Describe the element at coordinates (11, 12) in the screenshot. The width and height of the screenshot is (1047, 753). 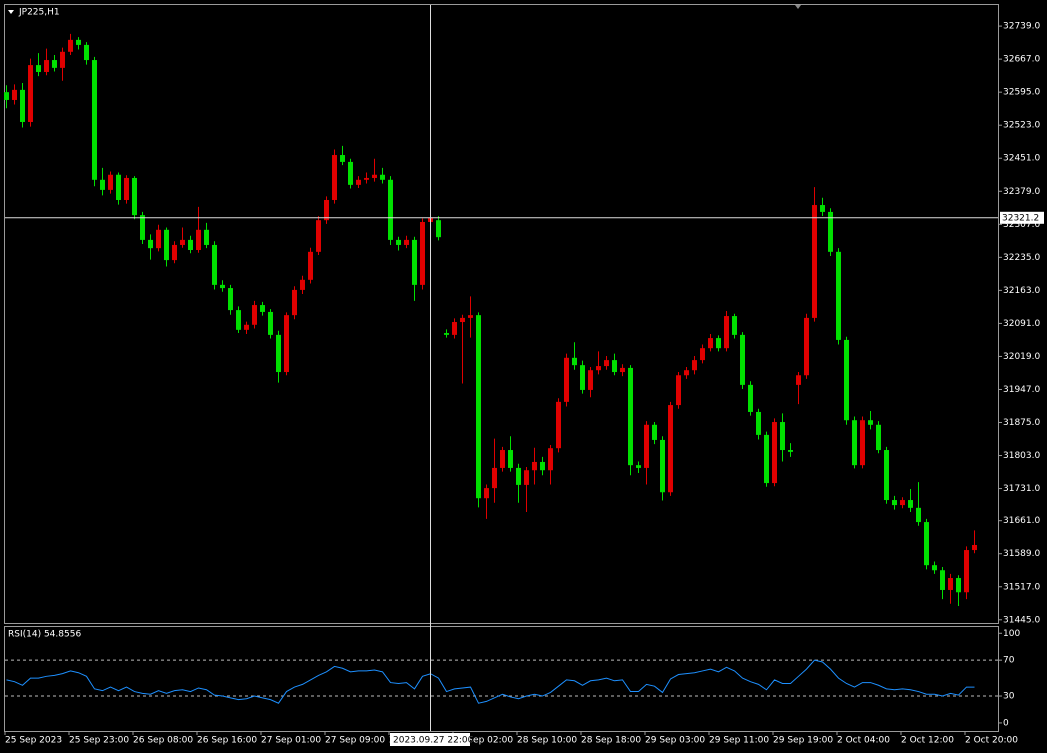
I see `symbol-menu-arrow` at that location.